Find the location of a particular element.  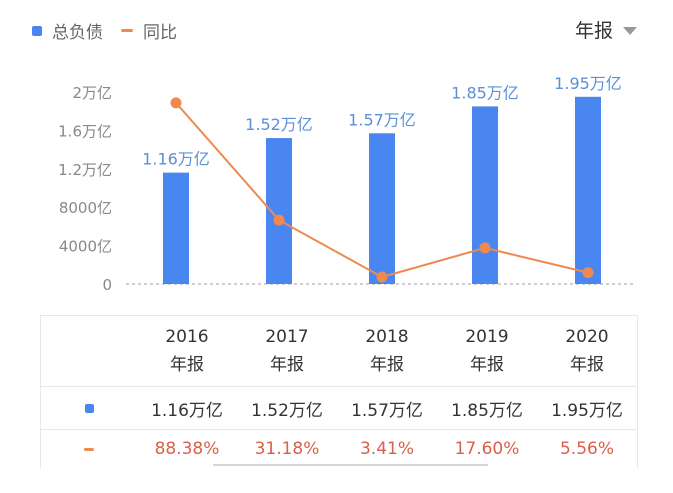

table-header-cell: 2016 年报 is located at coordinates (187, 351).